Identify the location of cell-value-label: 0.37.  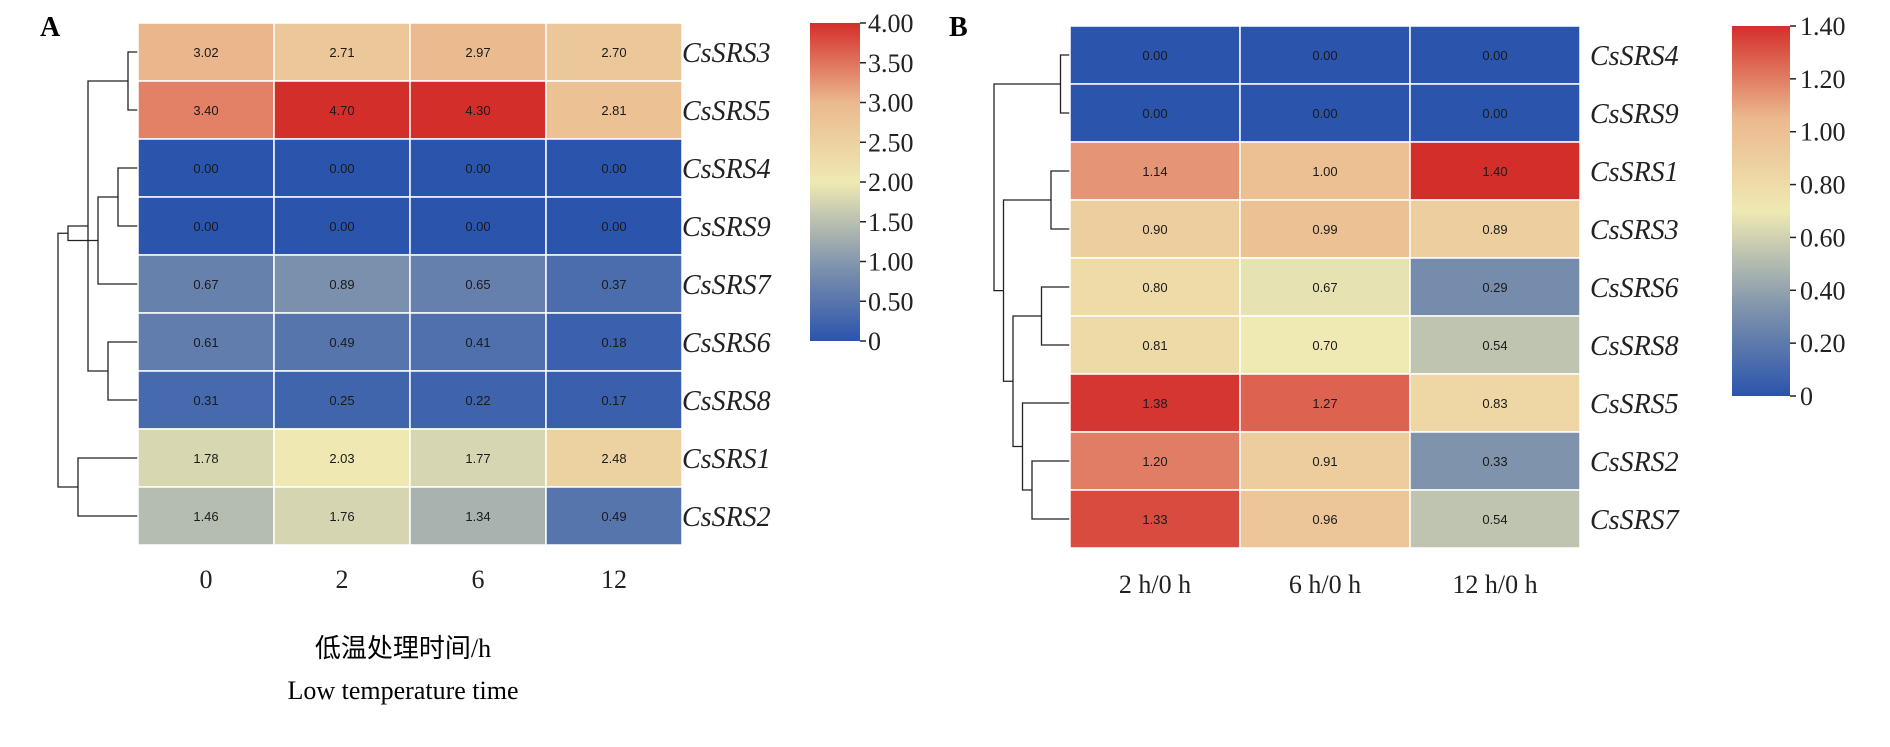
(613, 284).